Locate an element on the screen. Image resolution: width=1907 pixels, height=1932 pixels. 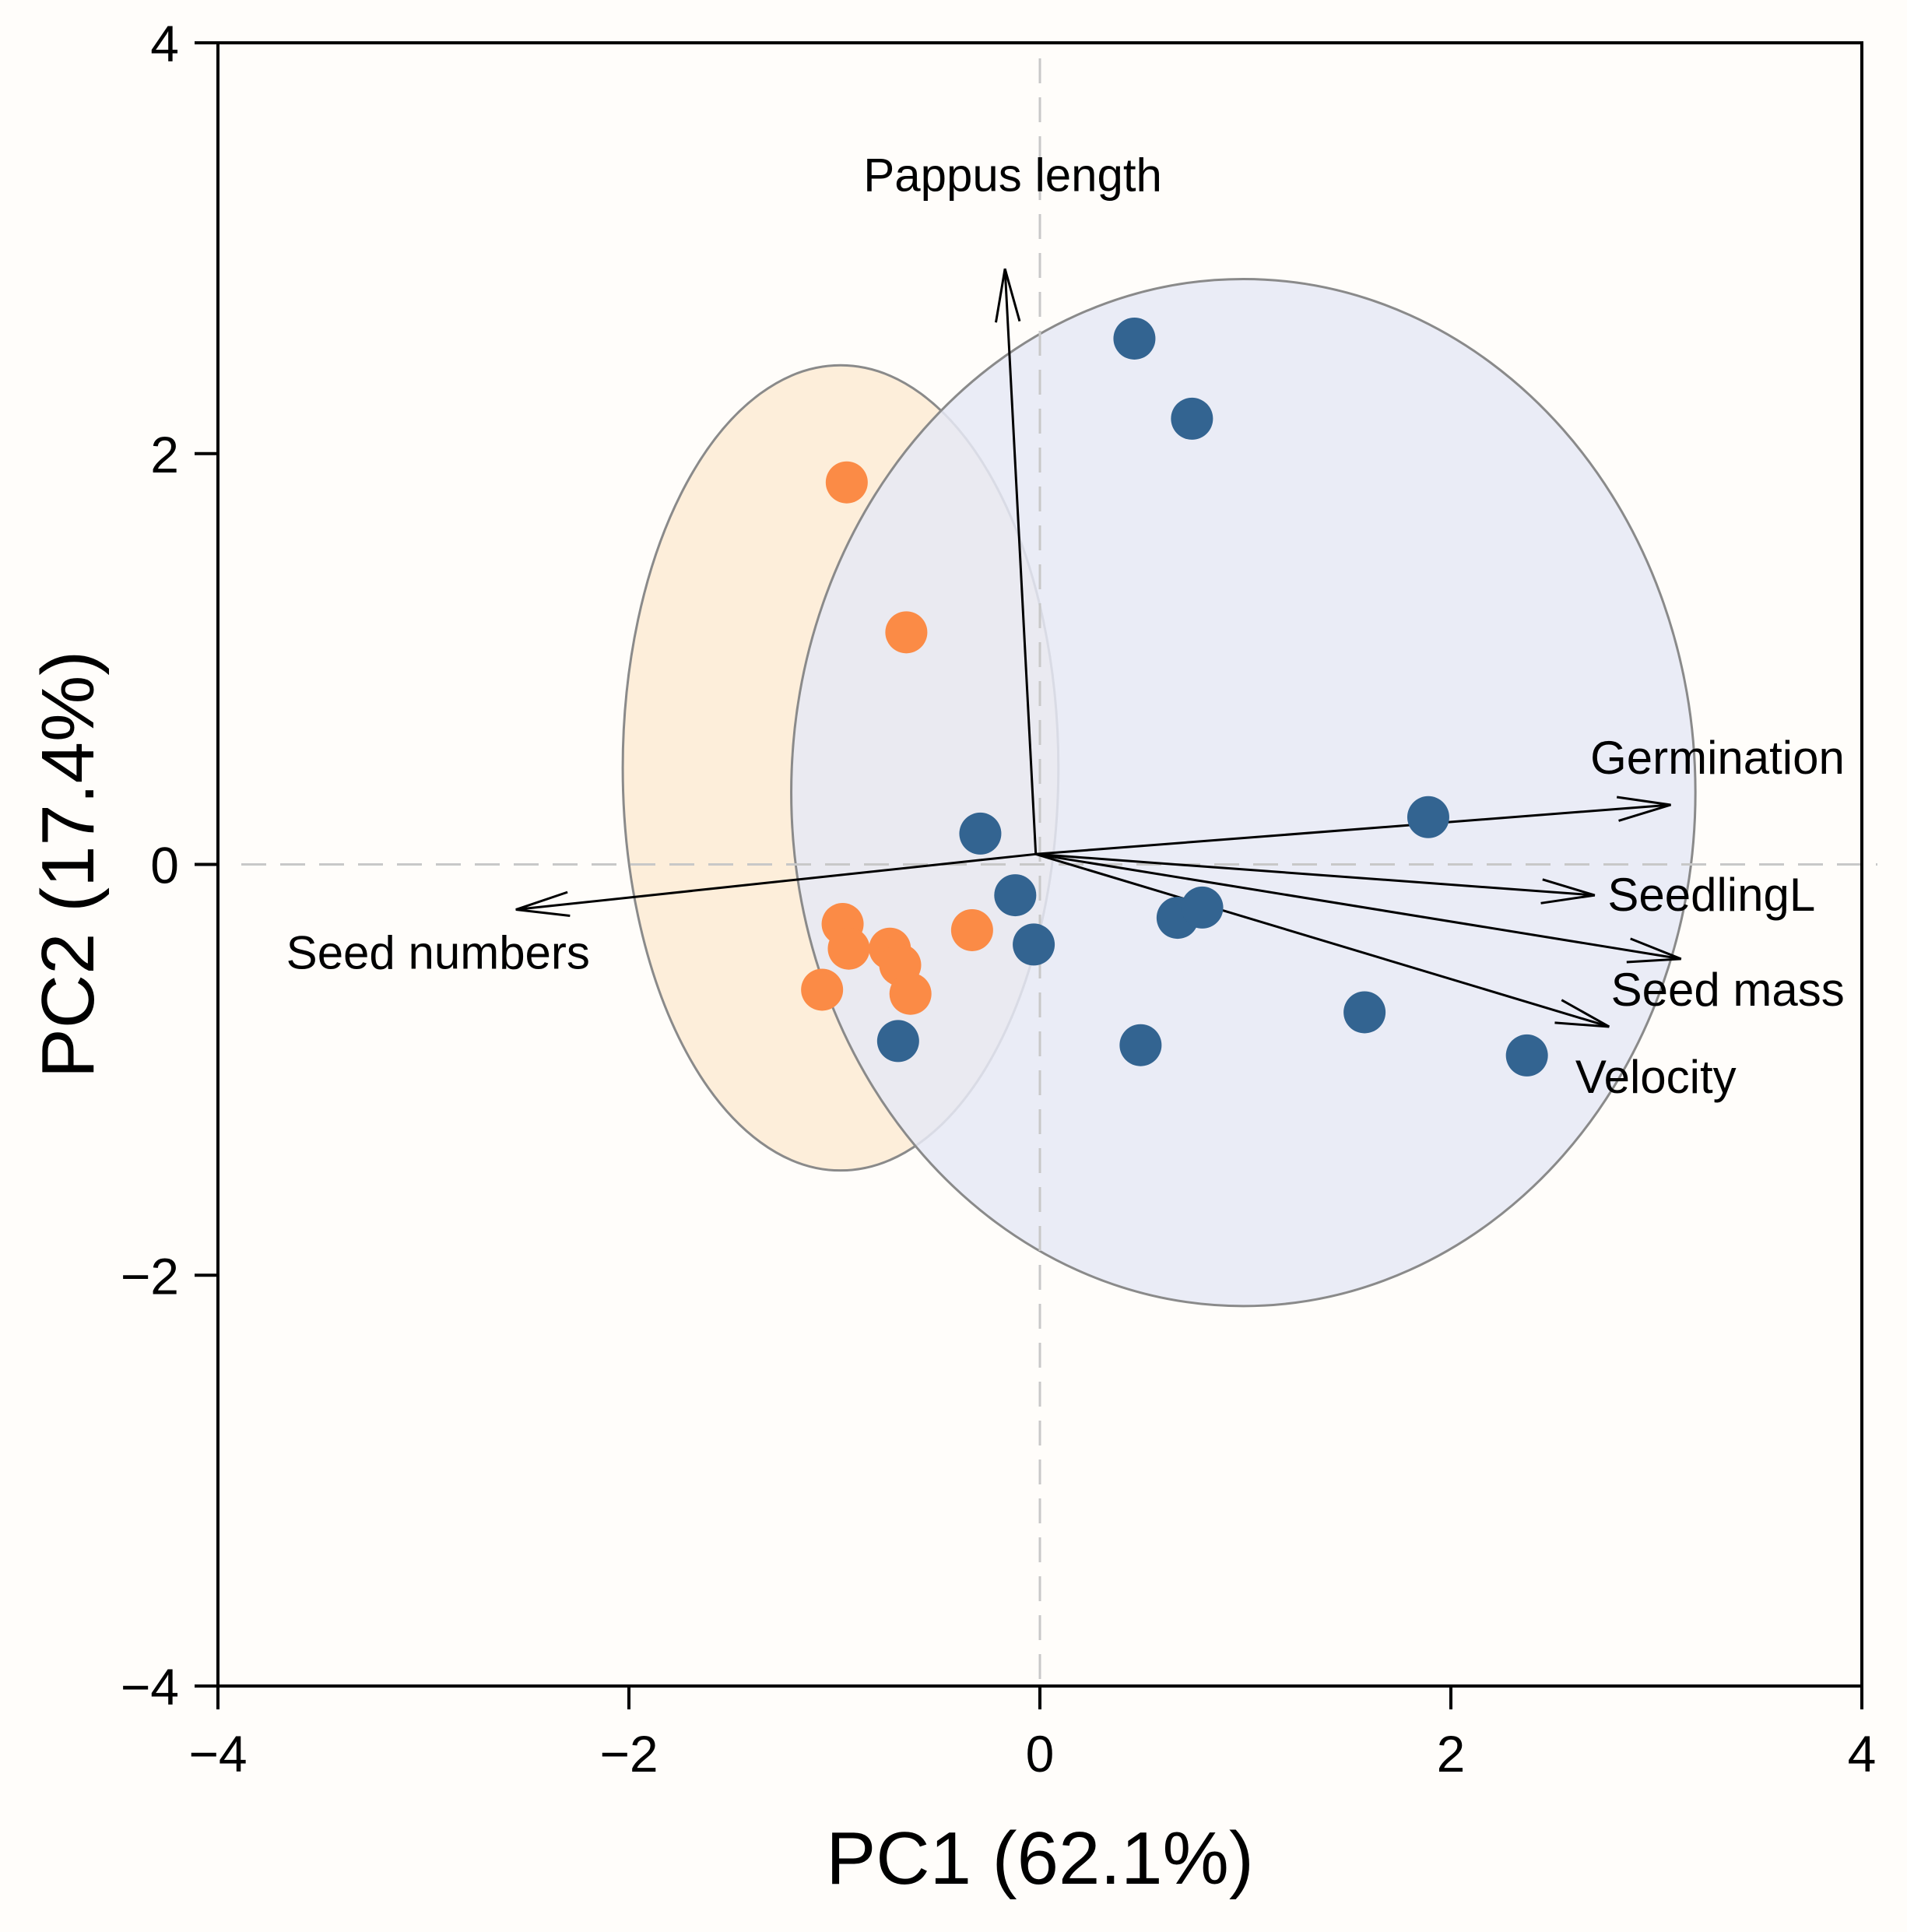
y-tick-label: 2 is located at coordinates (165, 454).